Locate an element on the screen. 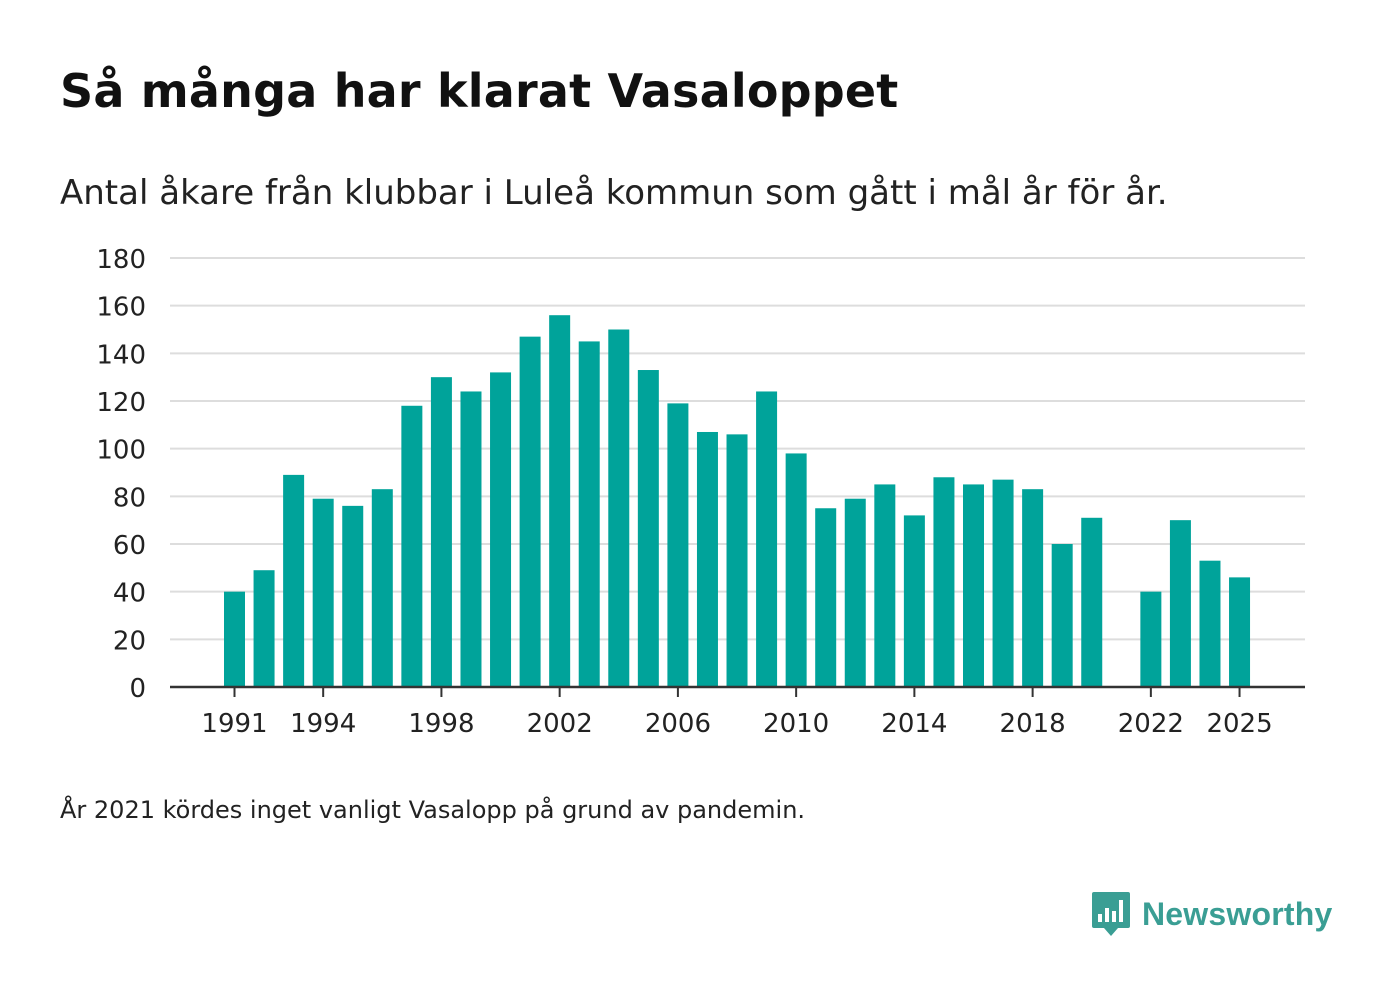  y-tick-label: 0 is located at coordinates (137, 689).